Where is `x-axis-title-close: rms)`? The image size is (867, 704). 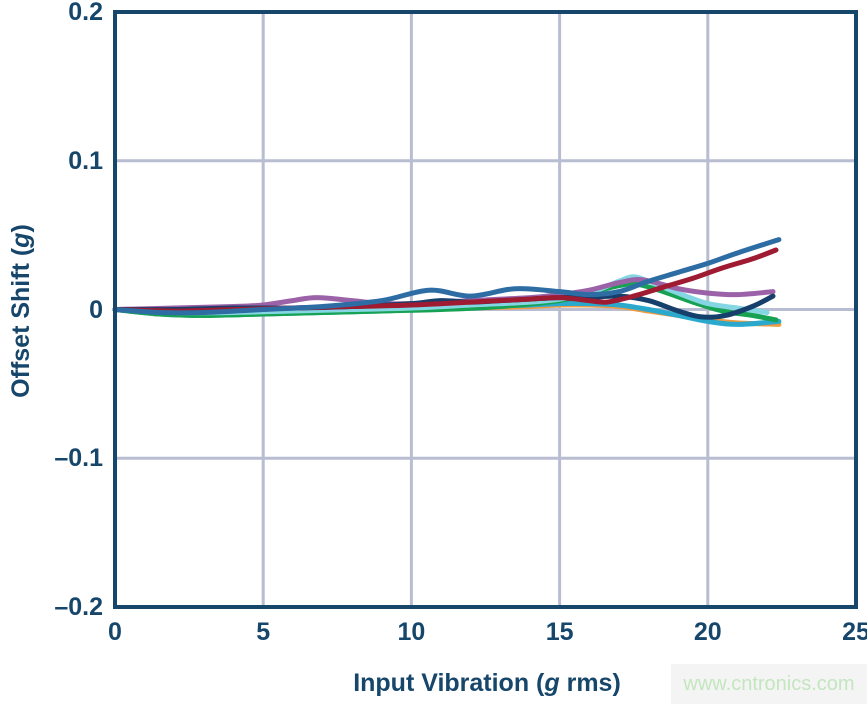 x-axis-title-close: rms) is located at coordinates (590, 683).